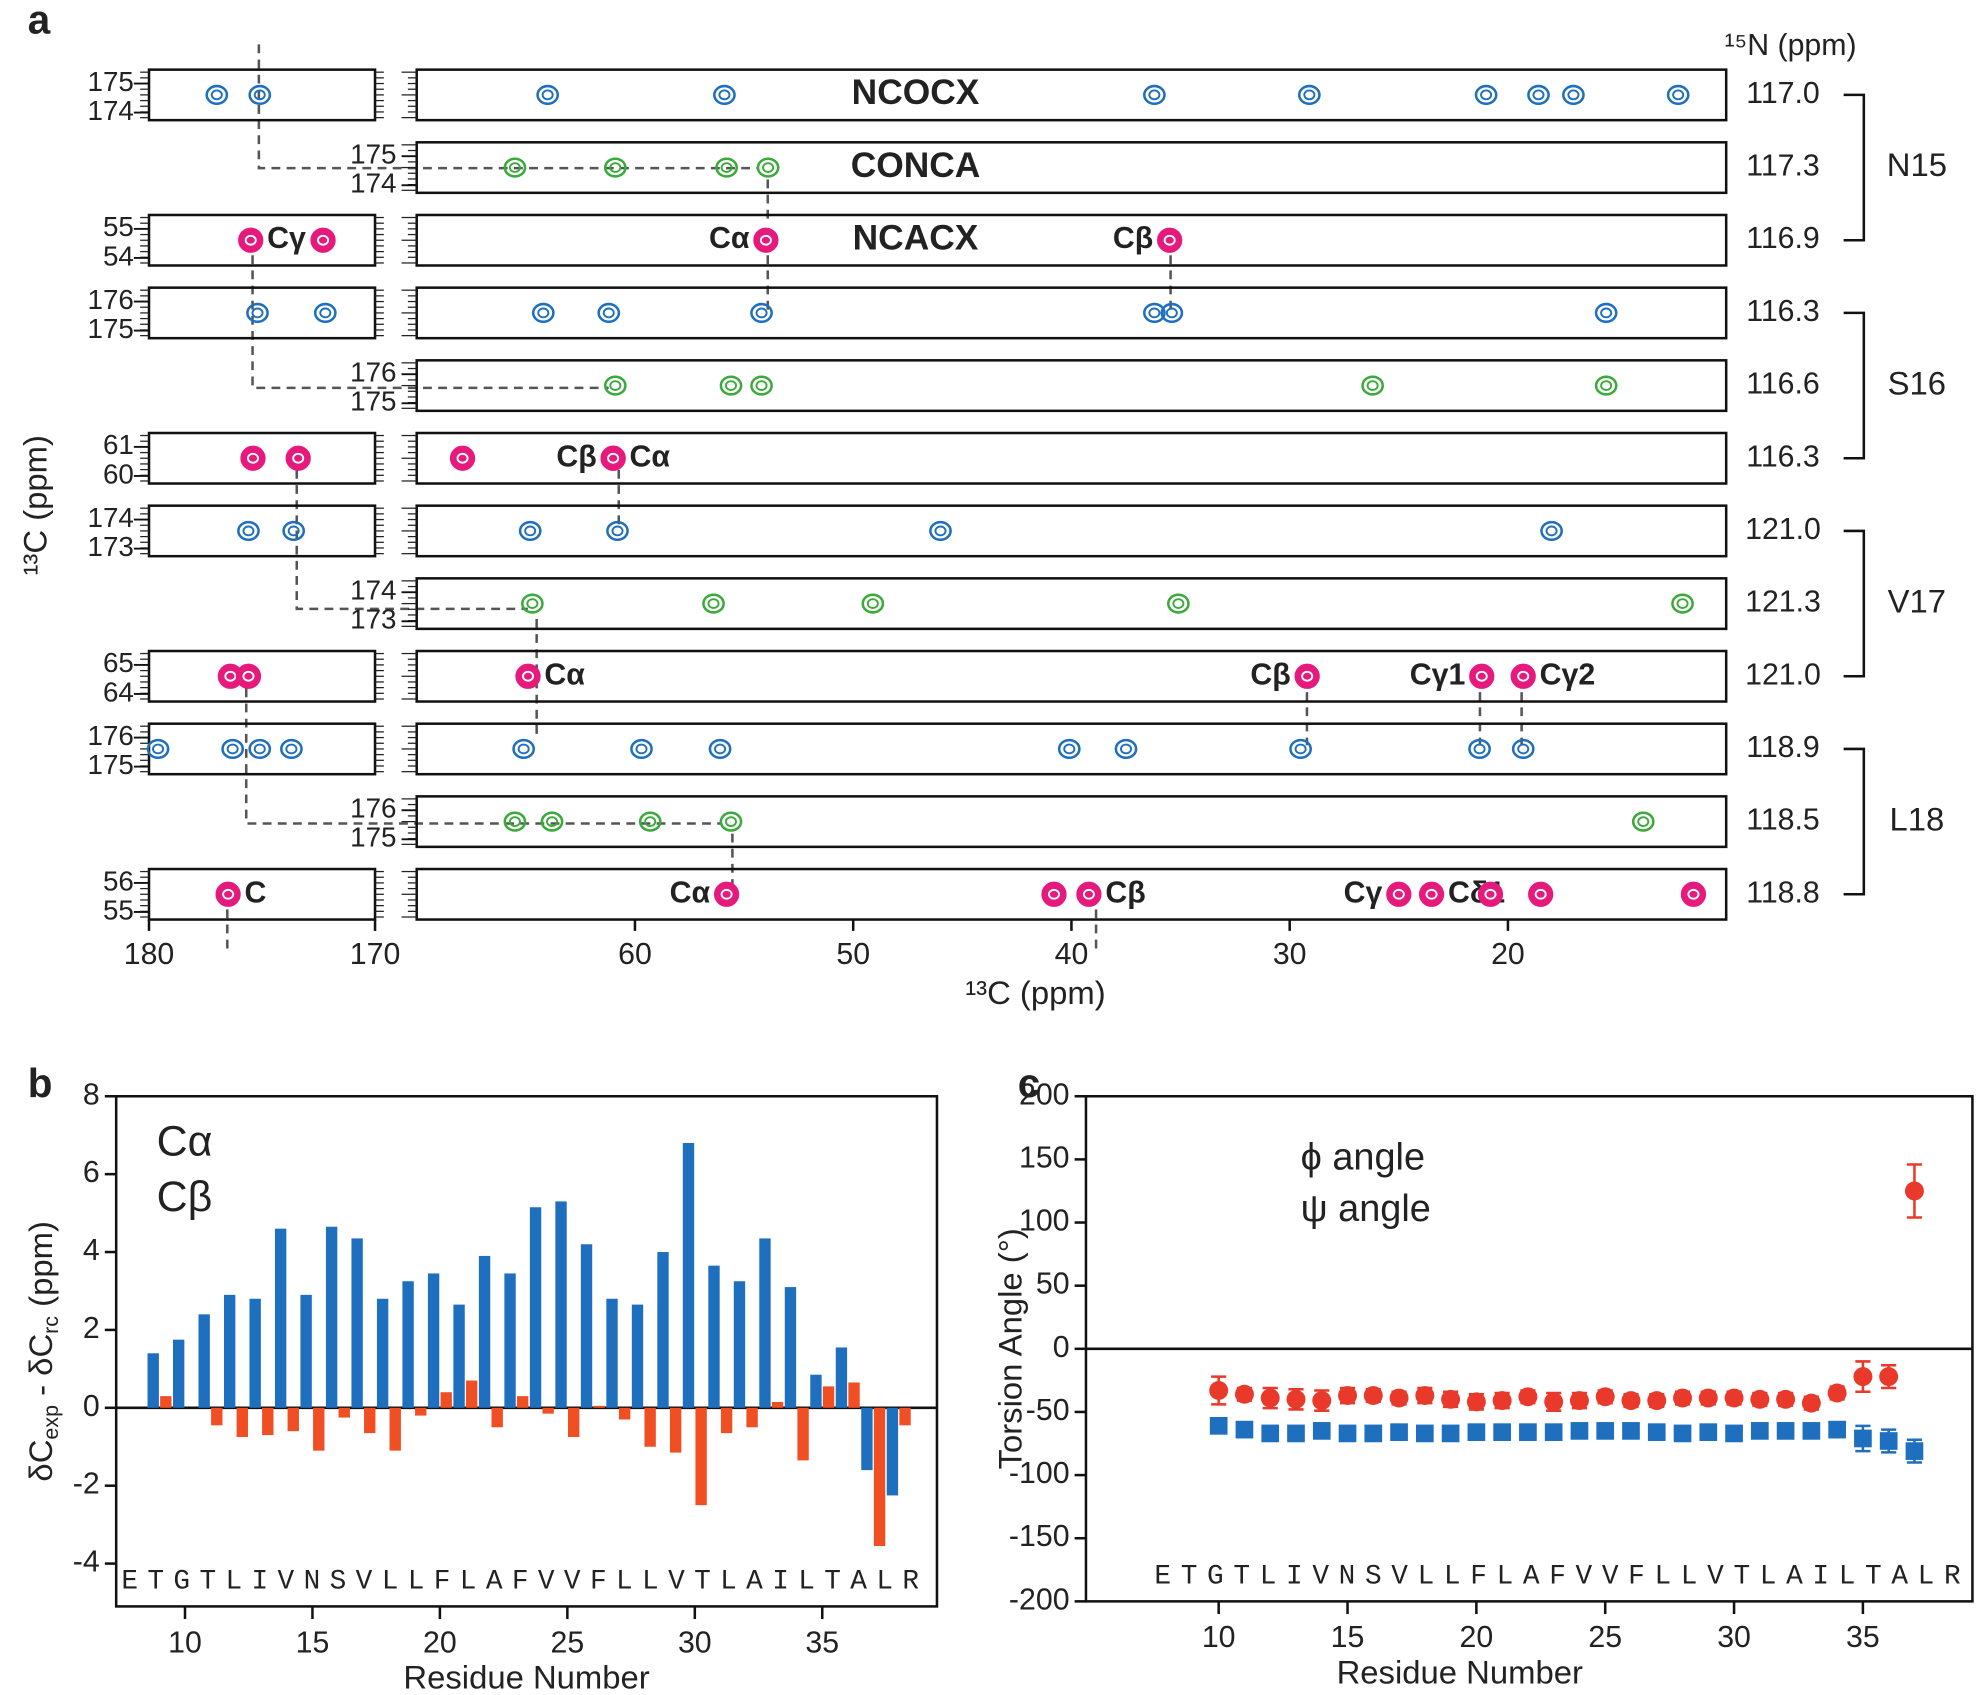 The height and width of the screenshot is (1695, 1980). I want to click on y-axis-title: δCexp - δCrc (ppm), so click(42, 1351).